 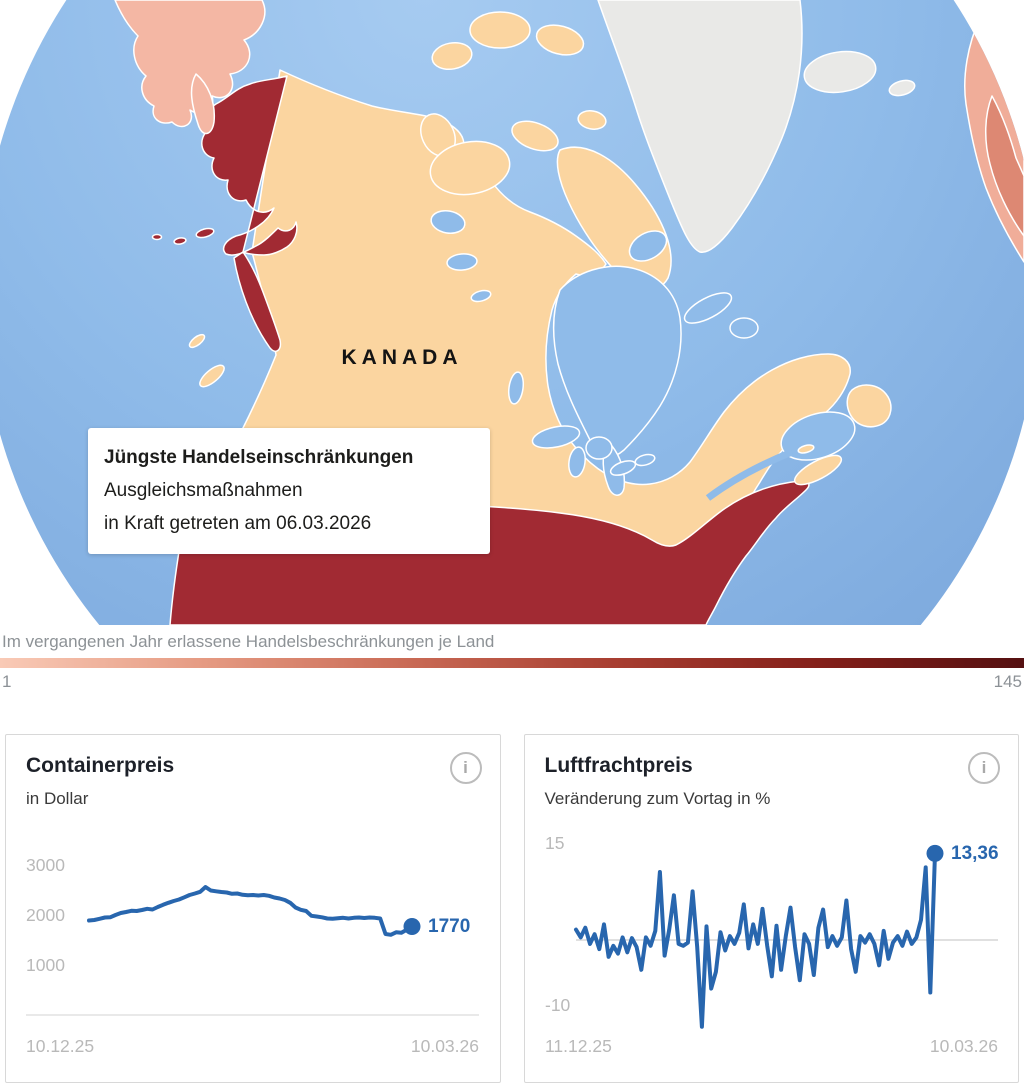 I want to click on tooltip-line: Ausgleichsmaßnahmen, so click(x=203, y=490).